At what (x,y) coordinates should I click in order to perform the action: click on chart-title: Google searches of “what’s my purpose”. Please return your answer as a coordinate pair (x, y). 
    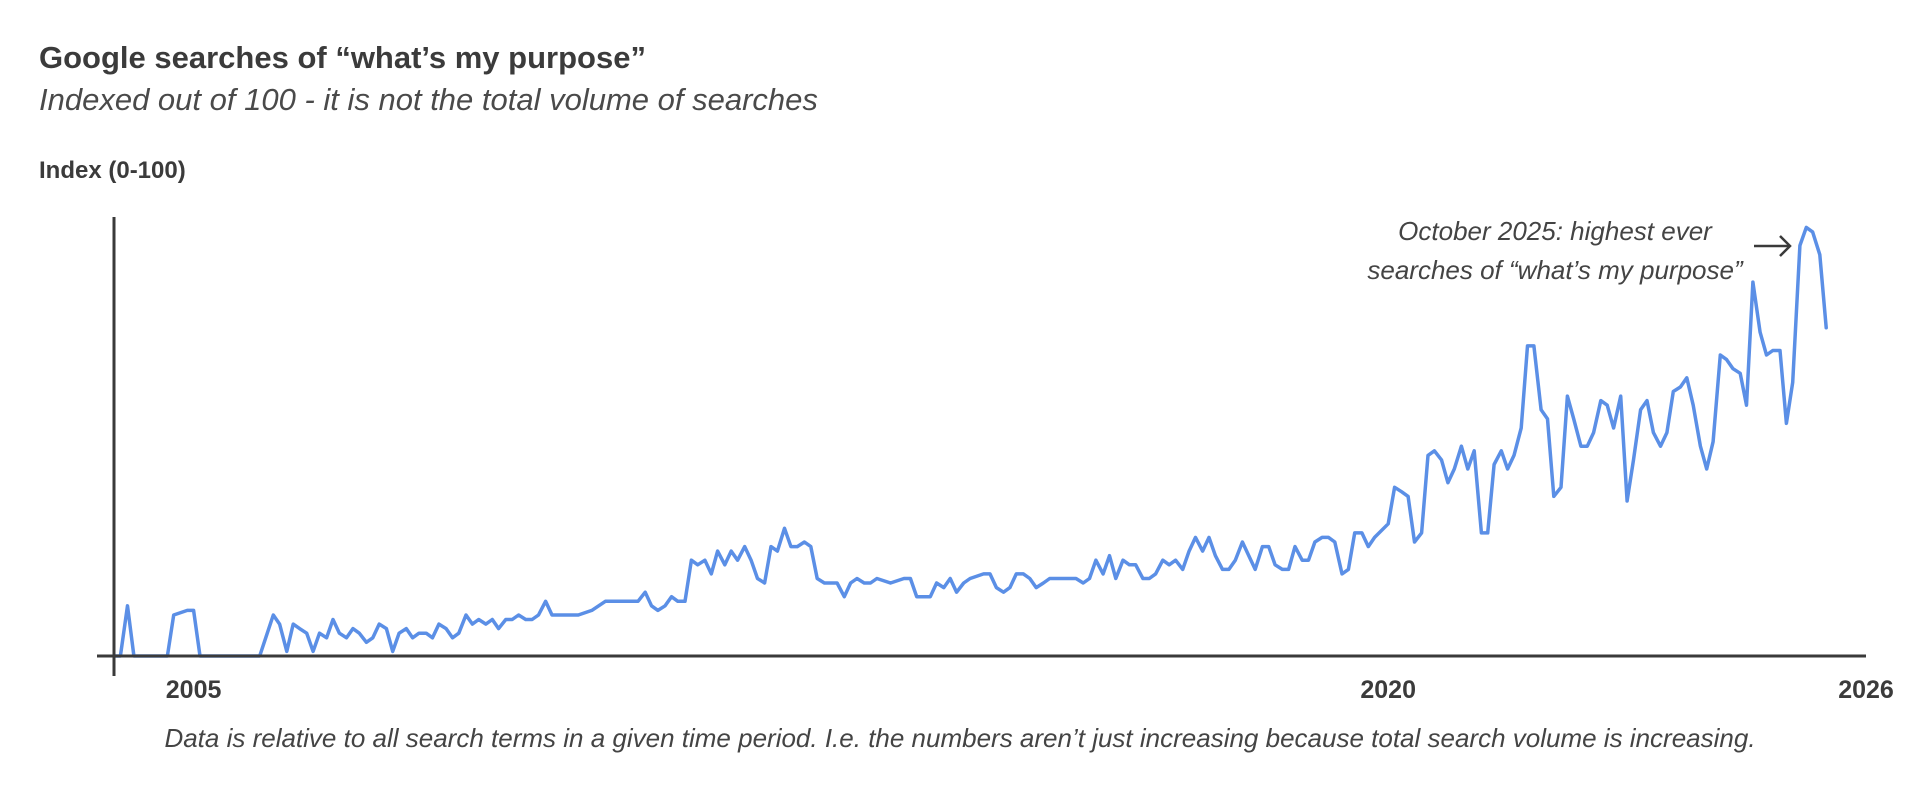
    Looking at the image, I should click on (342, 57).